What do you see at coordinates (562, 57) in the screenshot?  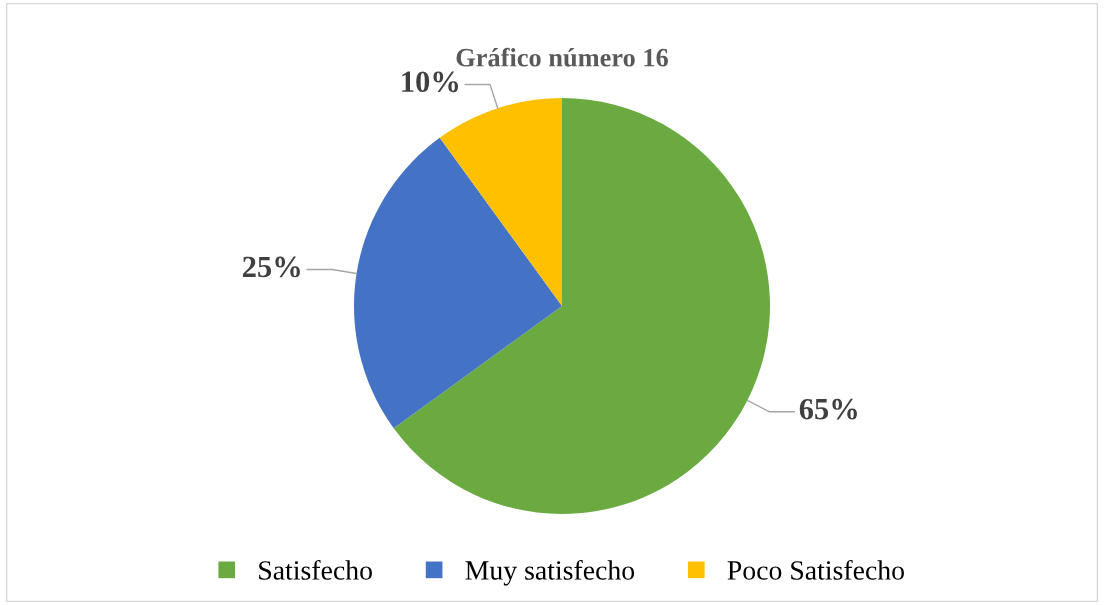 I see `chart-title: Gráfico número 16` at bounding box center [562, 57].